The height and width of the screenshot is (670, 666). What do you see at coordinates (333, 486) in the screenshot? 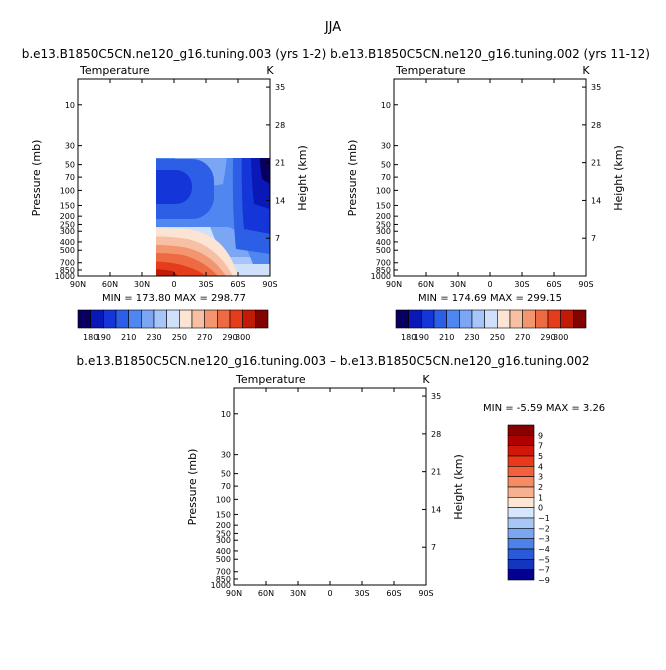
I see `diff-fill-1-to-2-equator` at bounding box center [333, 486].